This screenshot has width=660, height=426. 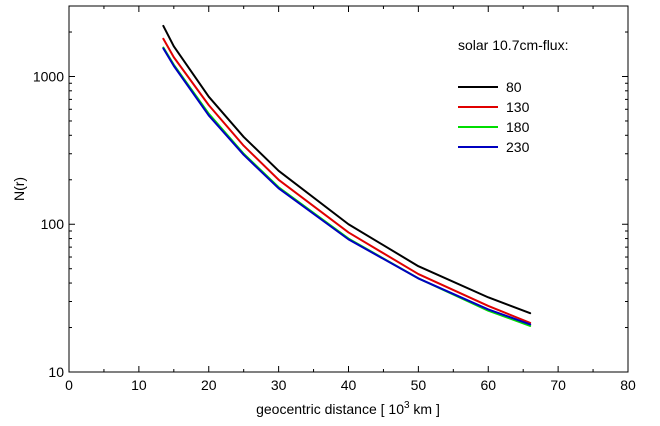 What do you see at coordinates (48, 76) in the screenshot?
I see `y-tick-label: 1000` at bounding box center [48, 76].